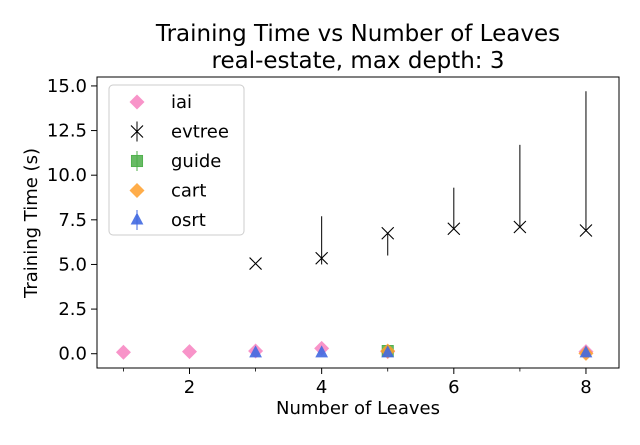  What do you see at coordinates (167, 191) in the screenshot?
I see `legend-item-cart: cart` at bounding box center [167, 191].